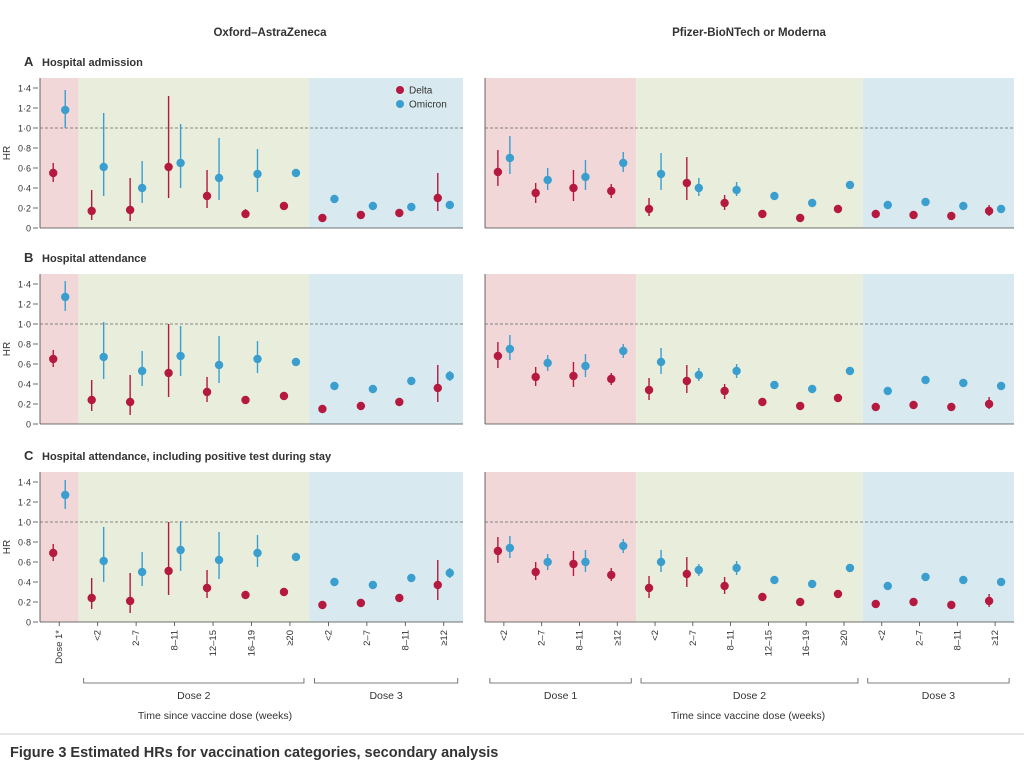 This screenshot has width=1024, height=772. Describe the element at coordinates (29, 455) in the screenshot. I see `panel-letter: C` at that location.